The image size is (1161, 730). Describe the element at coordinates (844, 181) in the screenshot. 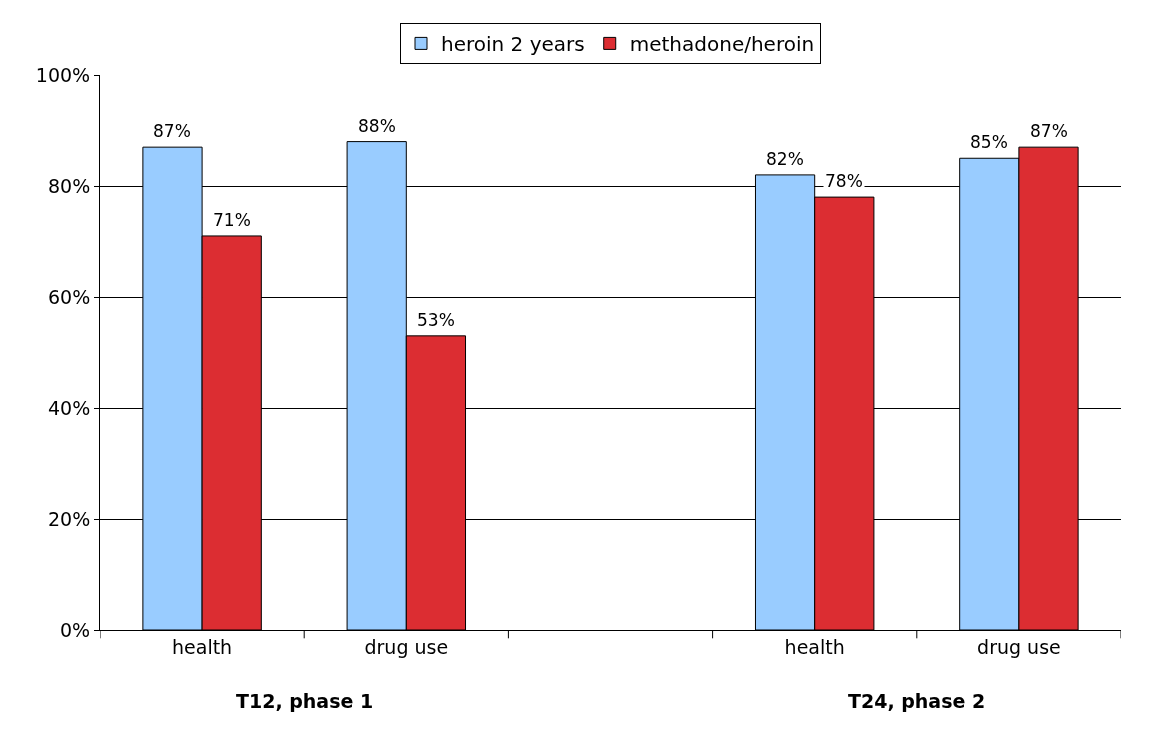

I see `data-label: 78%` at that location.